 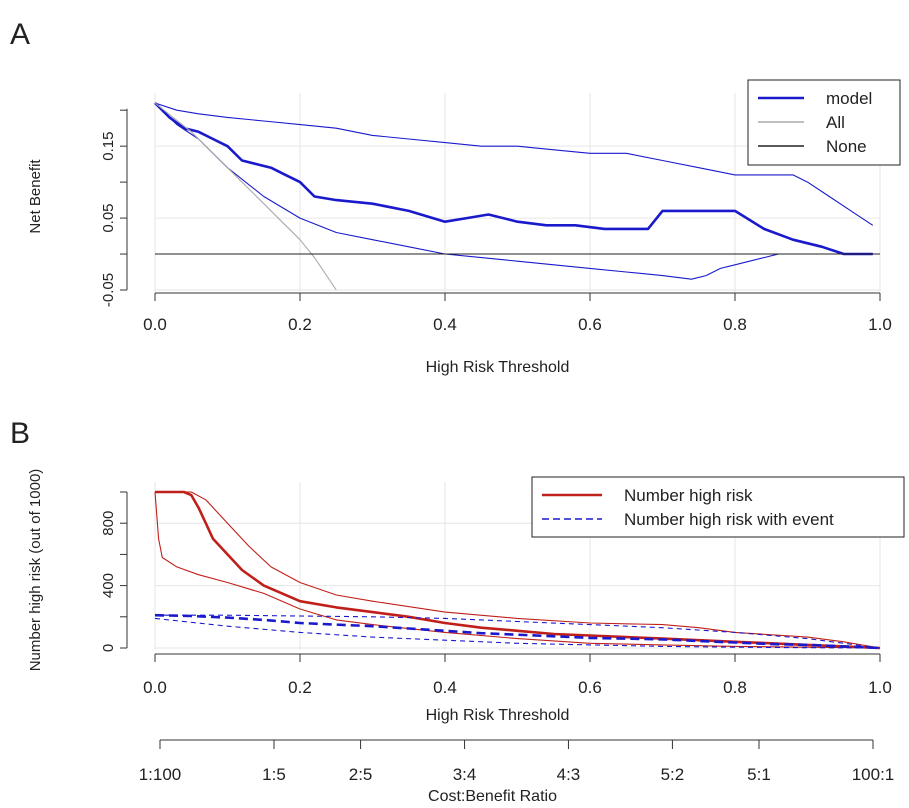 I want to click on panel-a-x-tick-label-2: 0.4, so click(x=445, y=324).